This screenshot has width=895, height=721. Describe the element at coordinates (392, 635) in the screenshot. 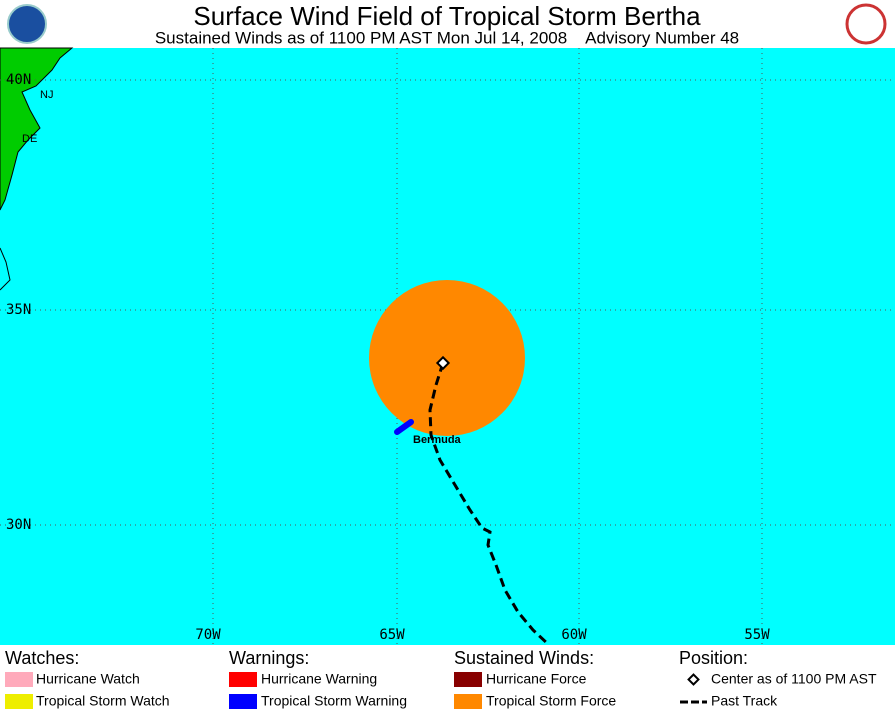

I see `lon-label: 65W` at that location.